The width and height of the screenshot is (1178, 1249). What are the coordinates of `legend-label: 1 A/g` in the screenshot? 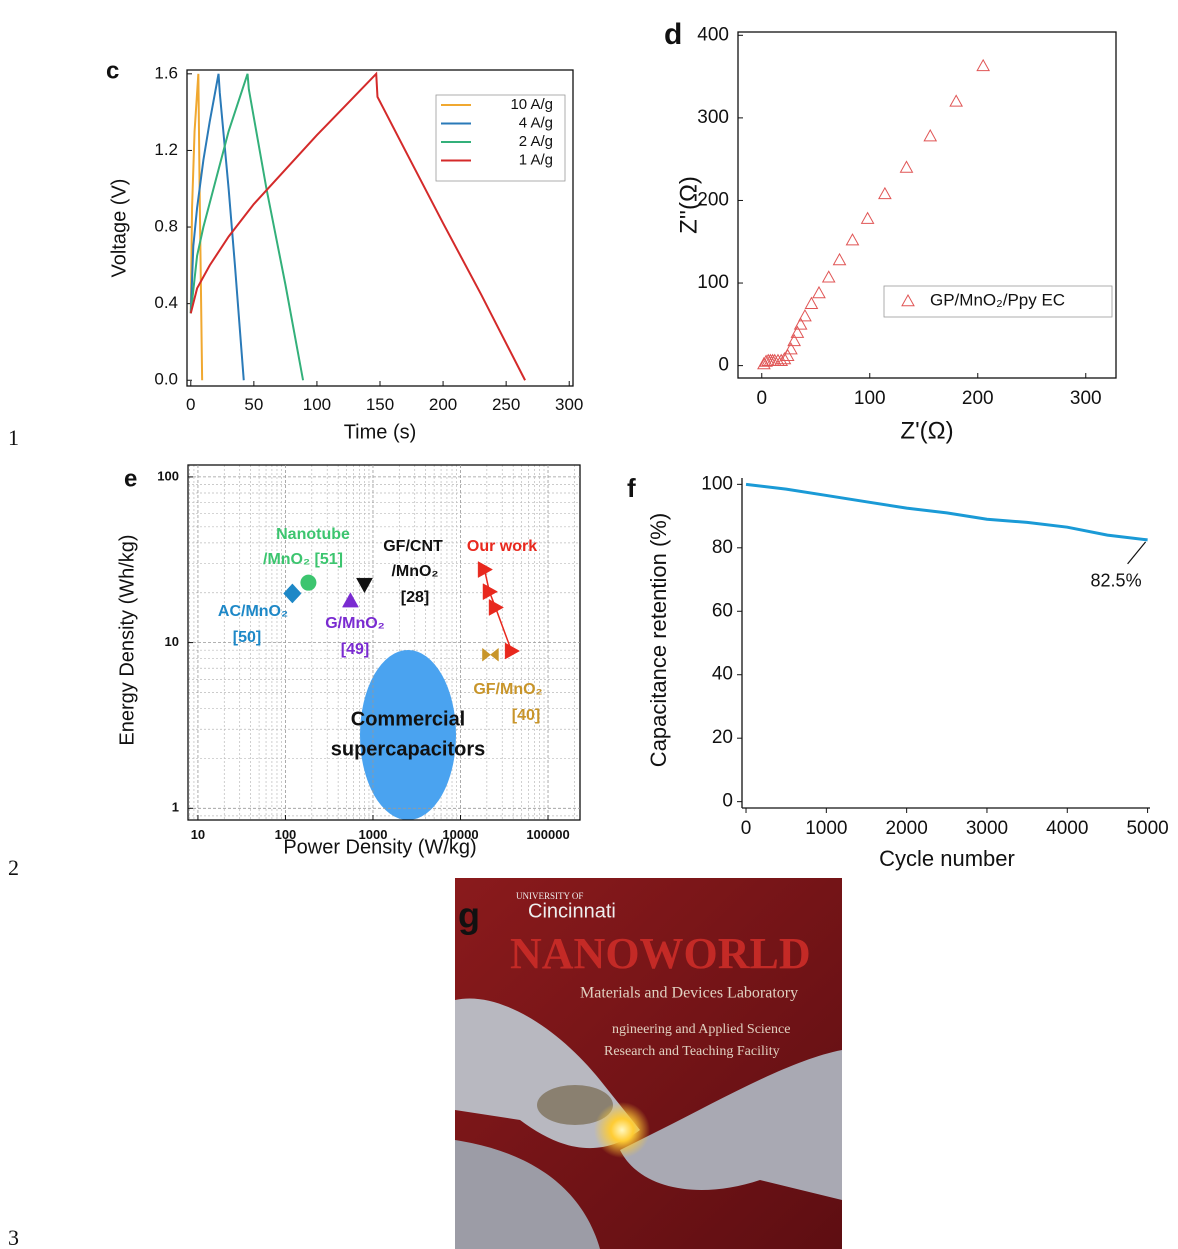 It's located at (536, 159).